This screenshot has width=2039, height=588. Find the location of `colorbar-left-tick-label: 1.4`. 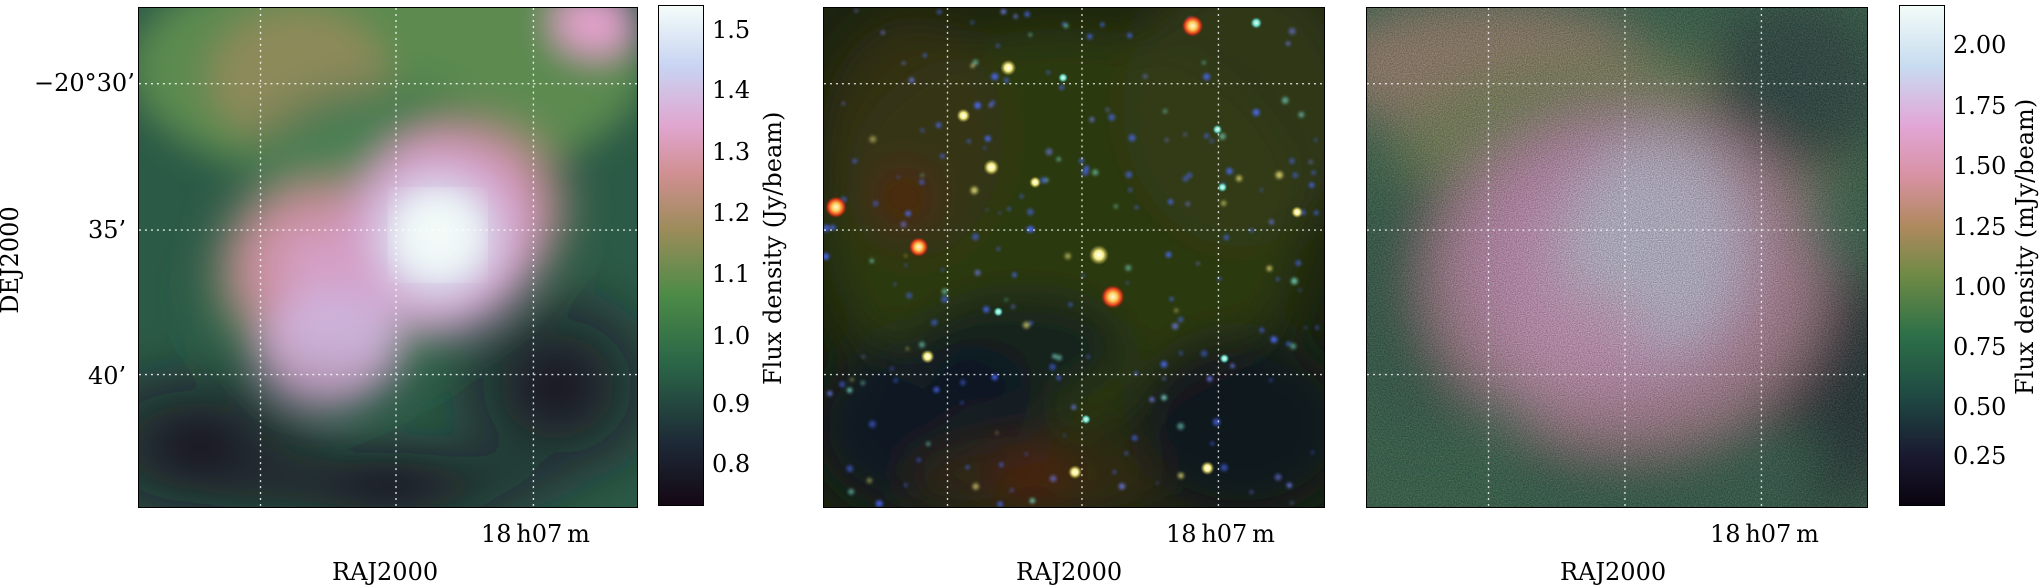

colorbar-left-tick-label: 1.4 is located at coordinates (731, 90).